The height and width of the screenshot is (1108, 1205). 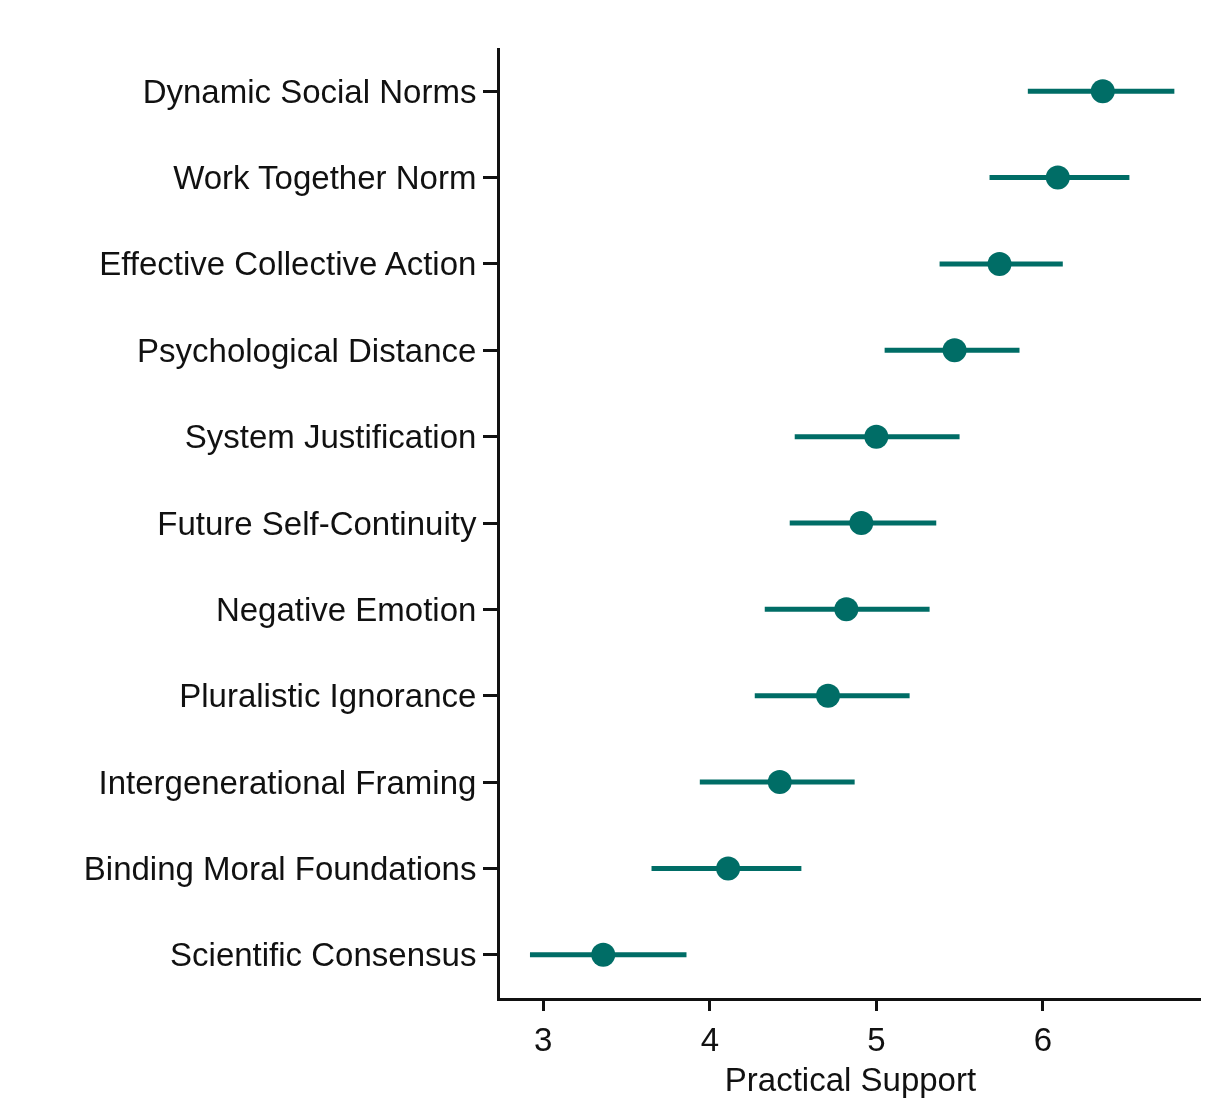 I want to click on y-tick-label: Future Self-Continuity, so click(x=317, y=523).